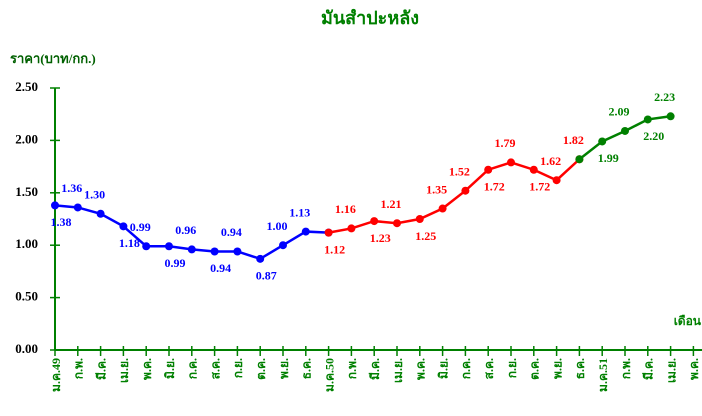  Describe the element at coordinates (436, 189) in the screenshot. I see `data-label: 1.35` at that location.